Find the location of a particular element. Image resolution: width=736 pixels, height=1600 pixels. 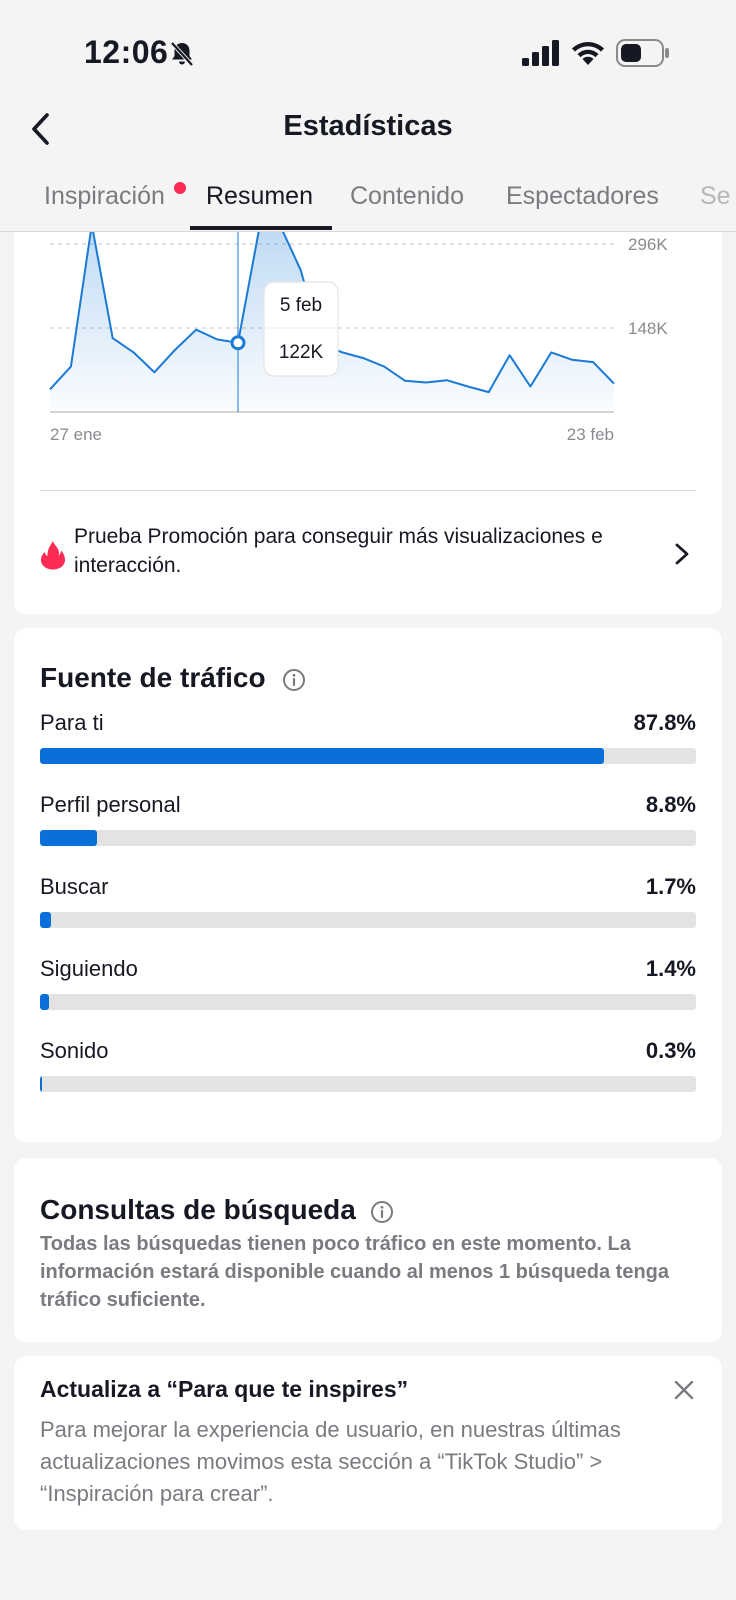

tooltip-value: 122K is located at coordinates (301, 352).